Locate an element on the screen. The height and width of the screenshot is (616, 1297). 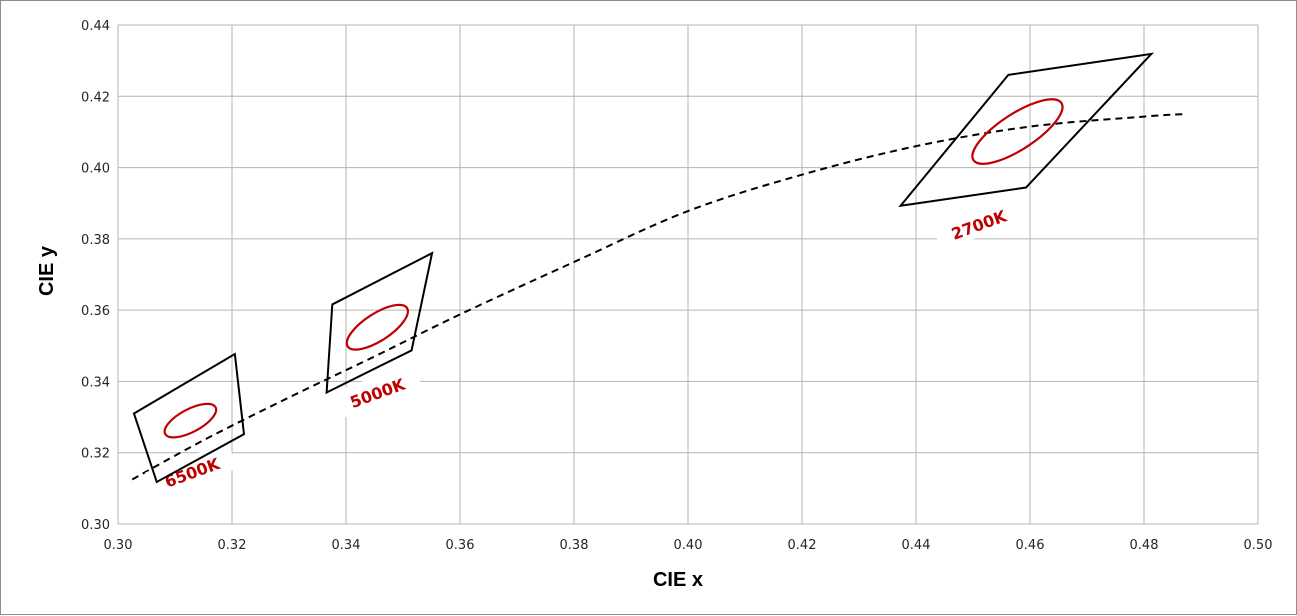
x-tick-label: 0.30 is located at coordinates (118, 545).